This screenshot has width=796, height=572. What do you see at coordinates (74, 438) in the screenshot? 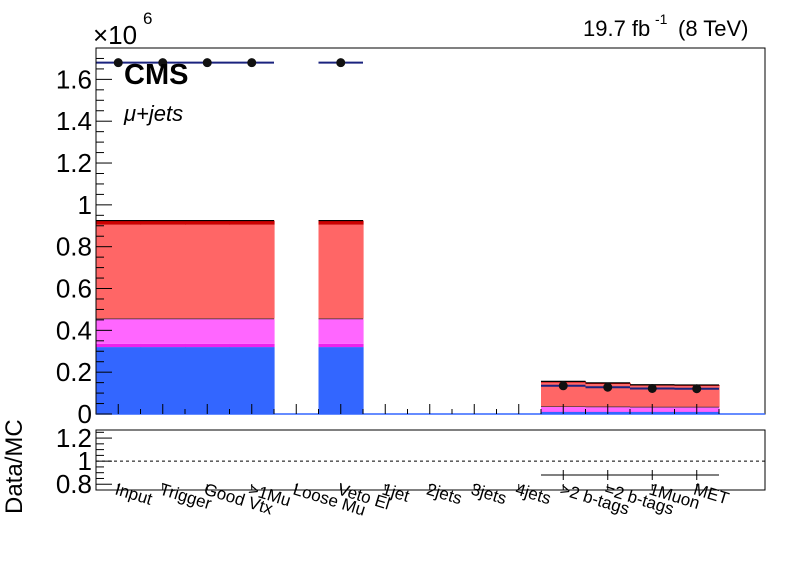
I see `ratio-y-tick-label: 1.2` at bounding box center [74, 438].